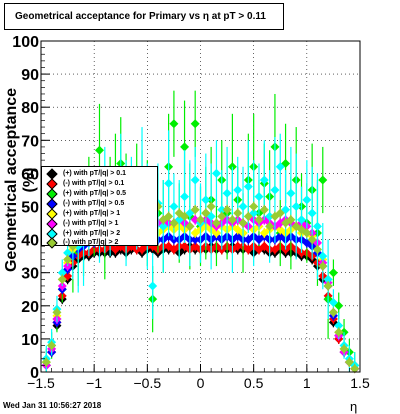 The height and width of the screenshot is (414, 400). What do you see at coordinates (95, 173) in the screenshot?
I see `legend-label: (+) with pT/|q| > 0.1` at bounding box center [95, 173].